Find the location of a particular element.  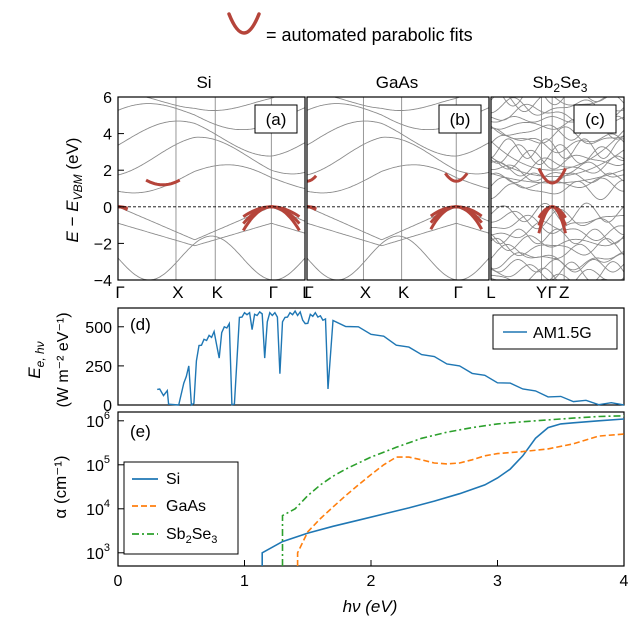

series-am15g is located at coordinates (391, 358).